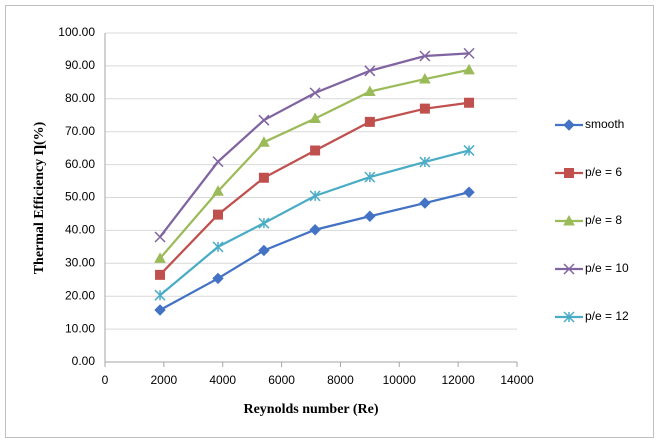 This screenshot has height=443, width=659. What do you see at coordinates (340, 380) in the screenshot?
I see `x-tick-label: 8000` at bounding box center [340, 380].